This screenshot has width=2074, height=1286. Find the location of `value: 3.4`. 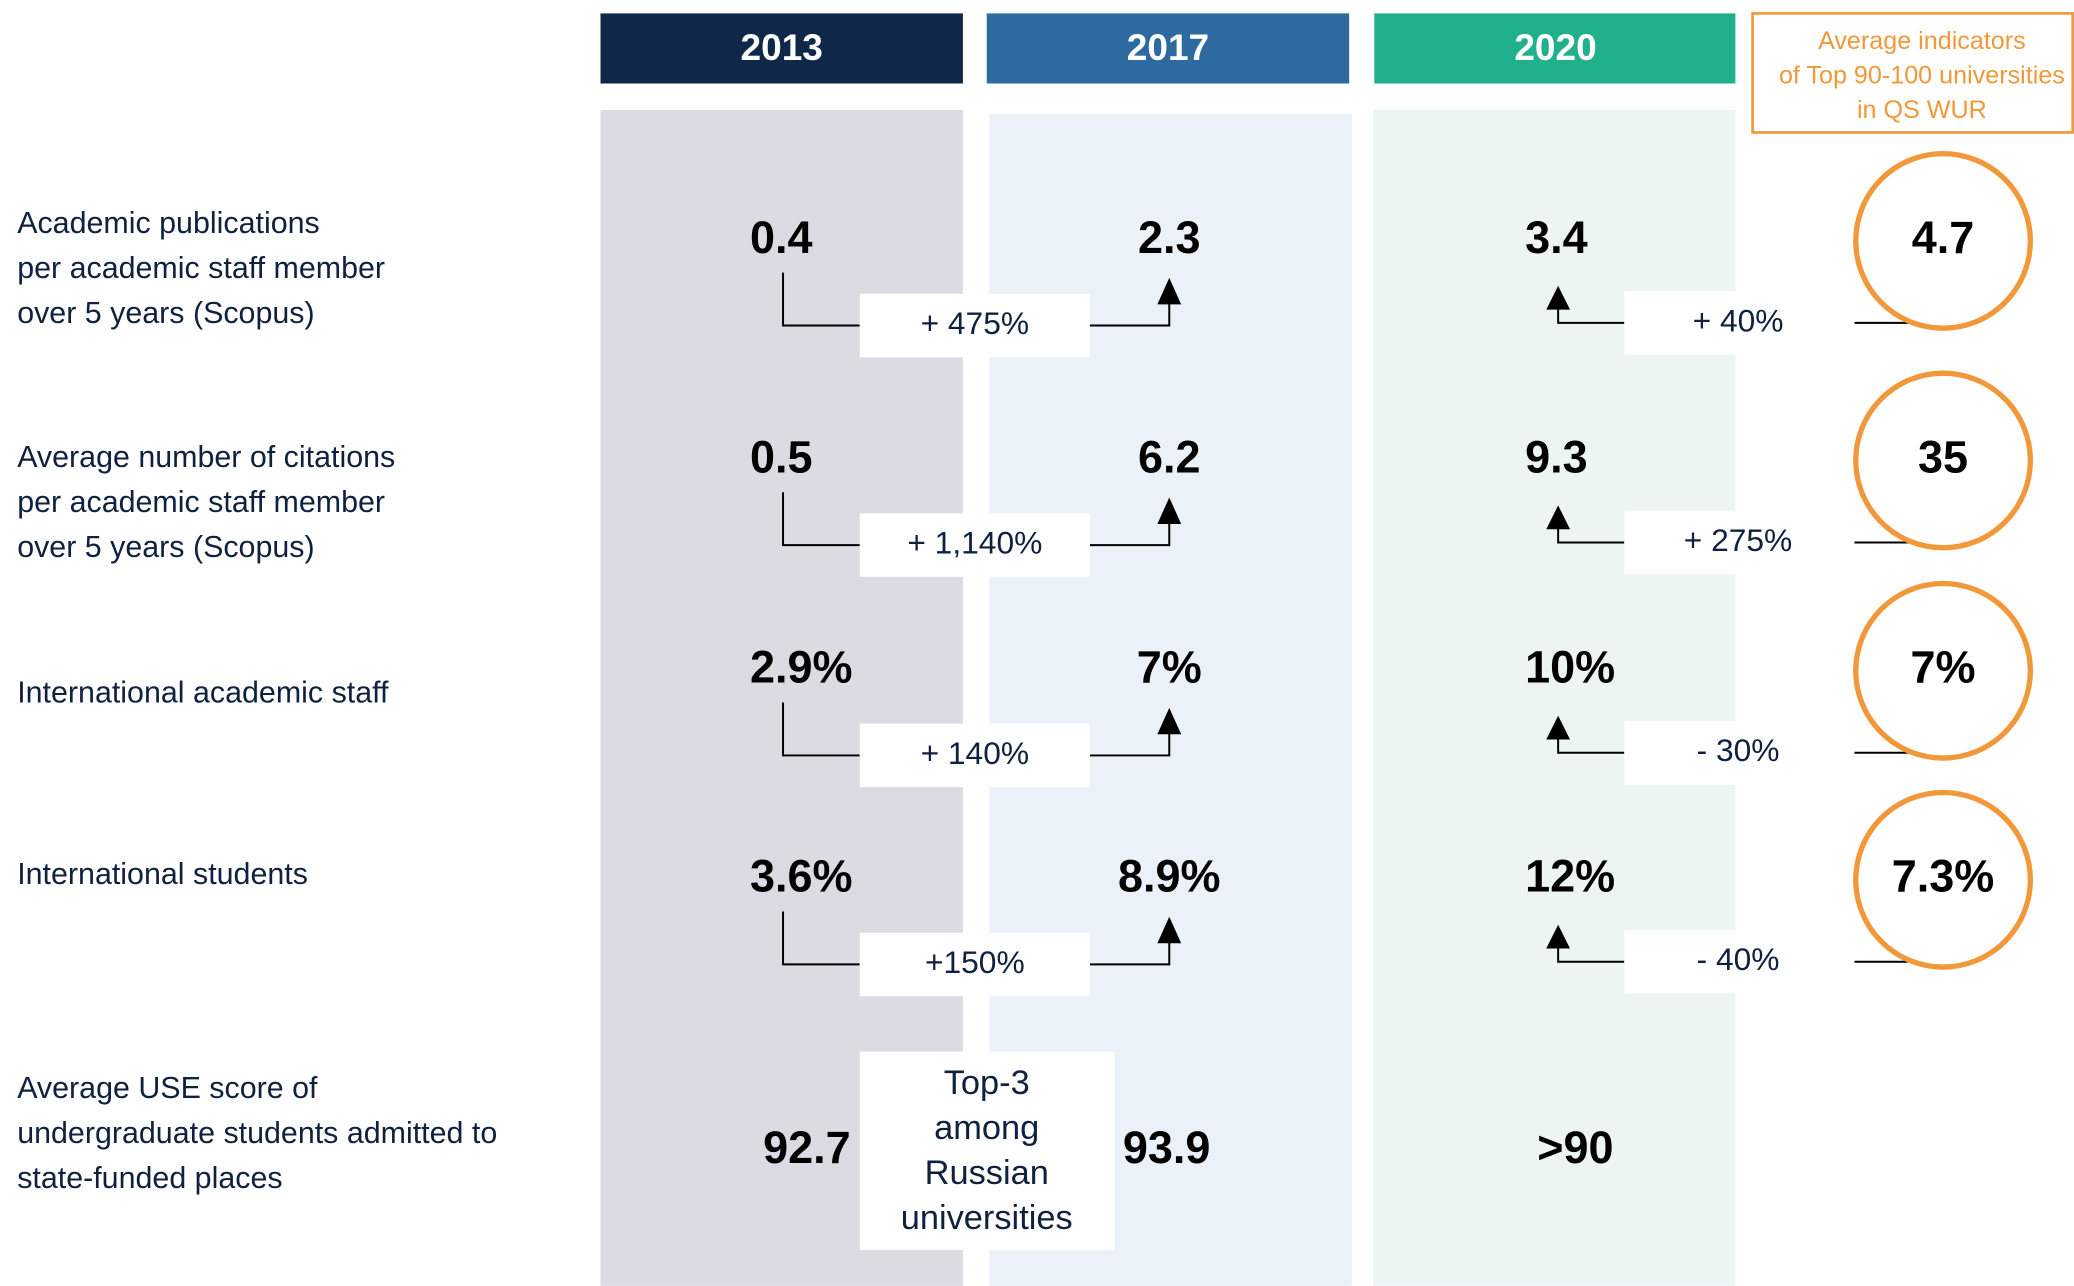

value: 3.4 is located at coordinates (1556, 237).